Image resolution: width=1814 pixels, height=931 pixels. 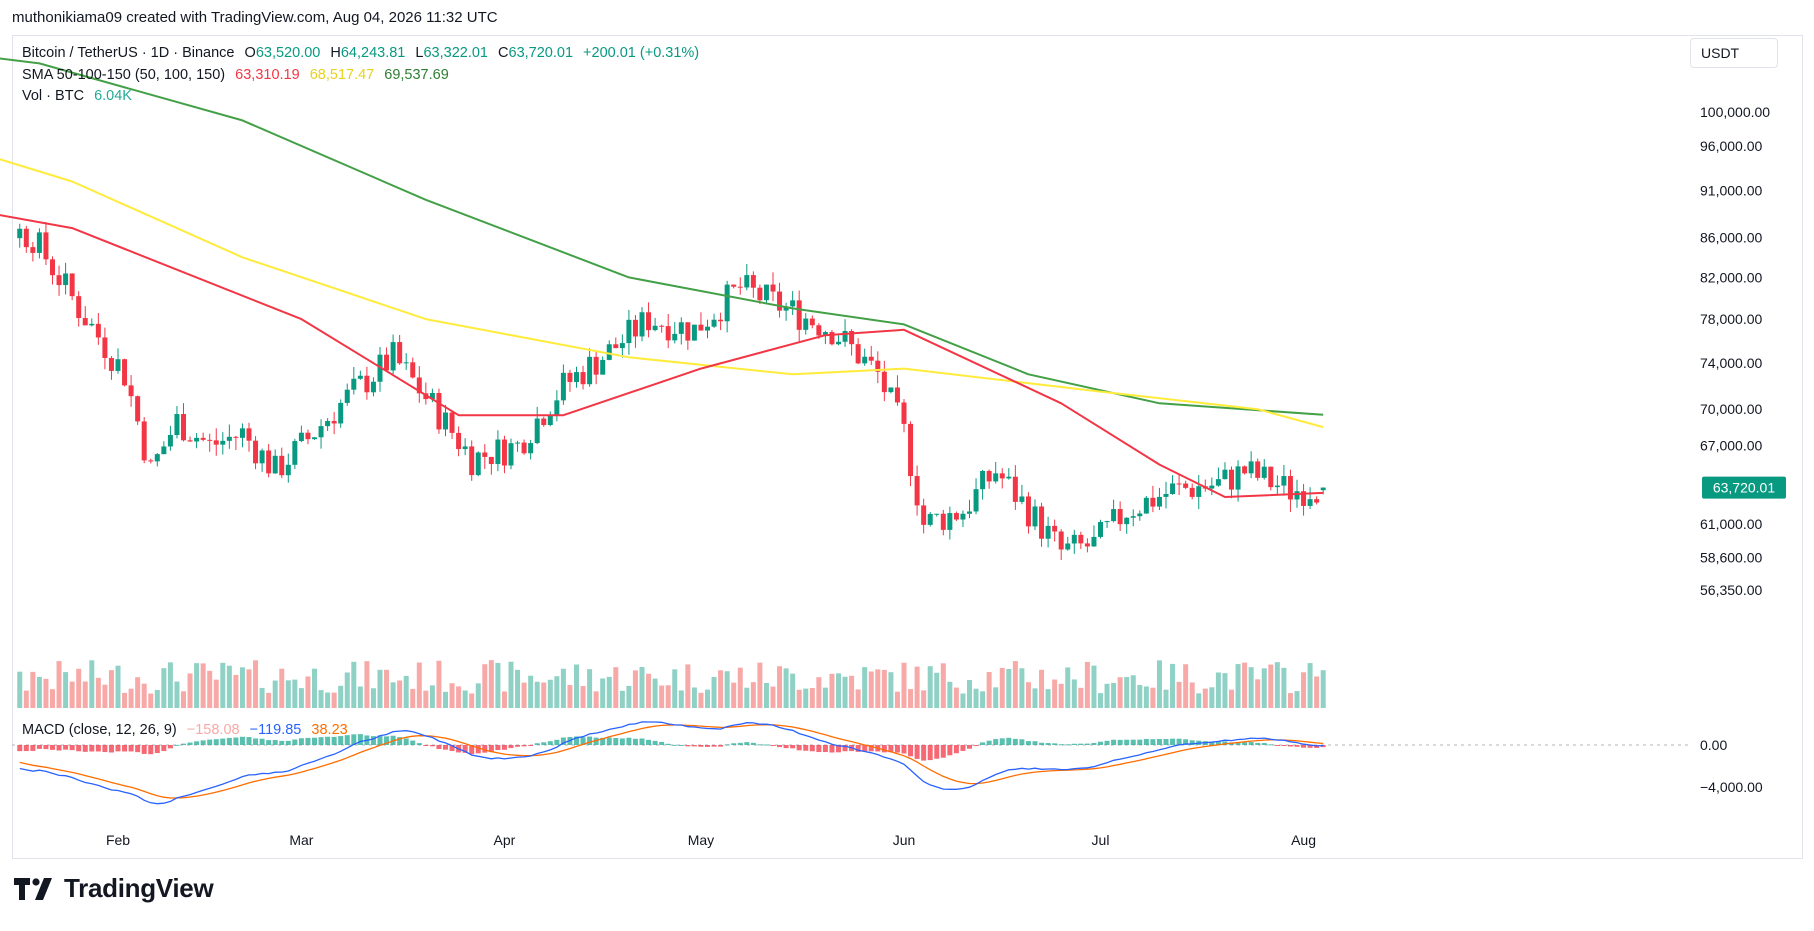 What do you see at coordinates (1731, 446) in the screenshot?
I see `price-axis-label: 67,000.00` at bounding box center [1731, 446].